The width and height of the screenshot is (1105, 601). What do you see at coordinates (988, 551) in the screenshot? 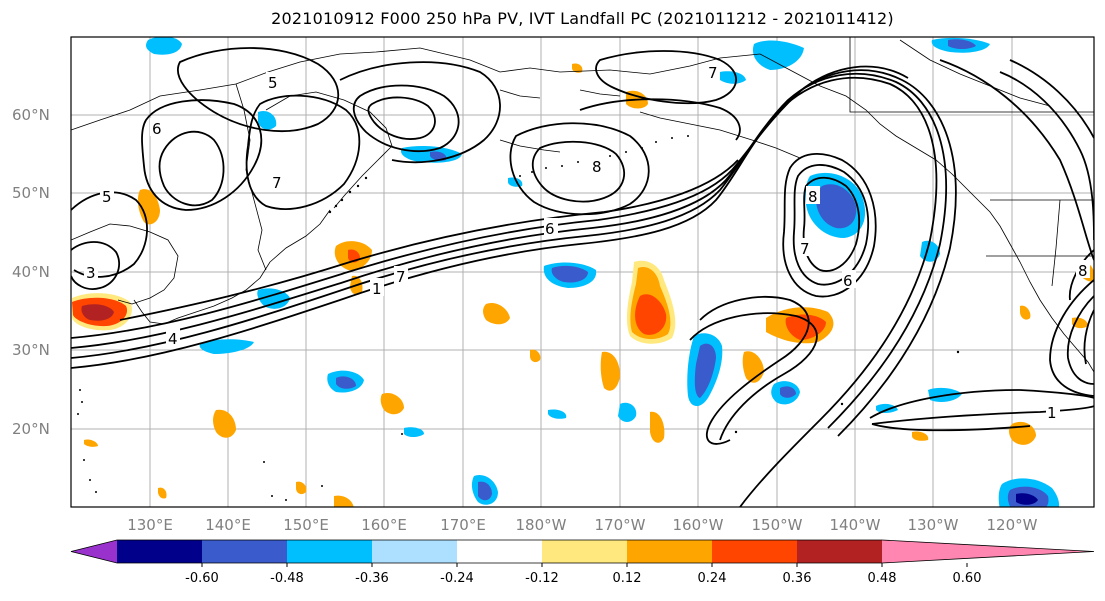
I see `colorbar-extend-high` at bounding box center [988, 551].